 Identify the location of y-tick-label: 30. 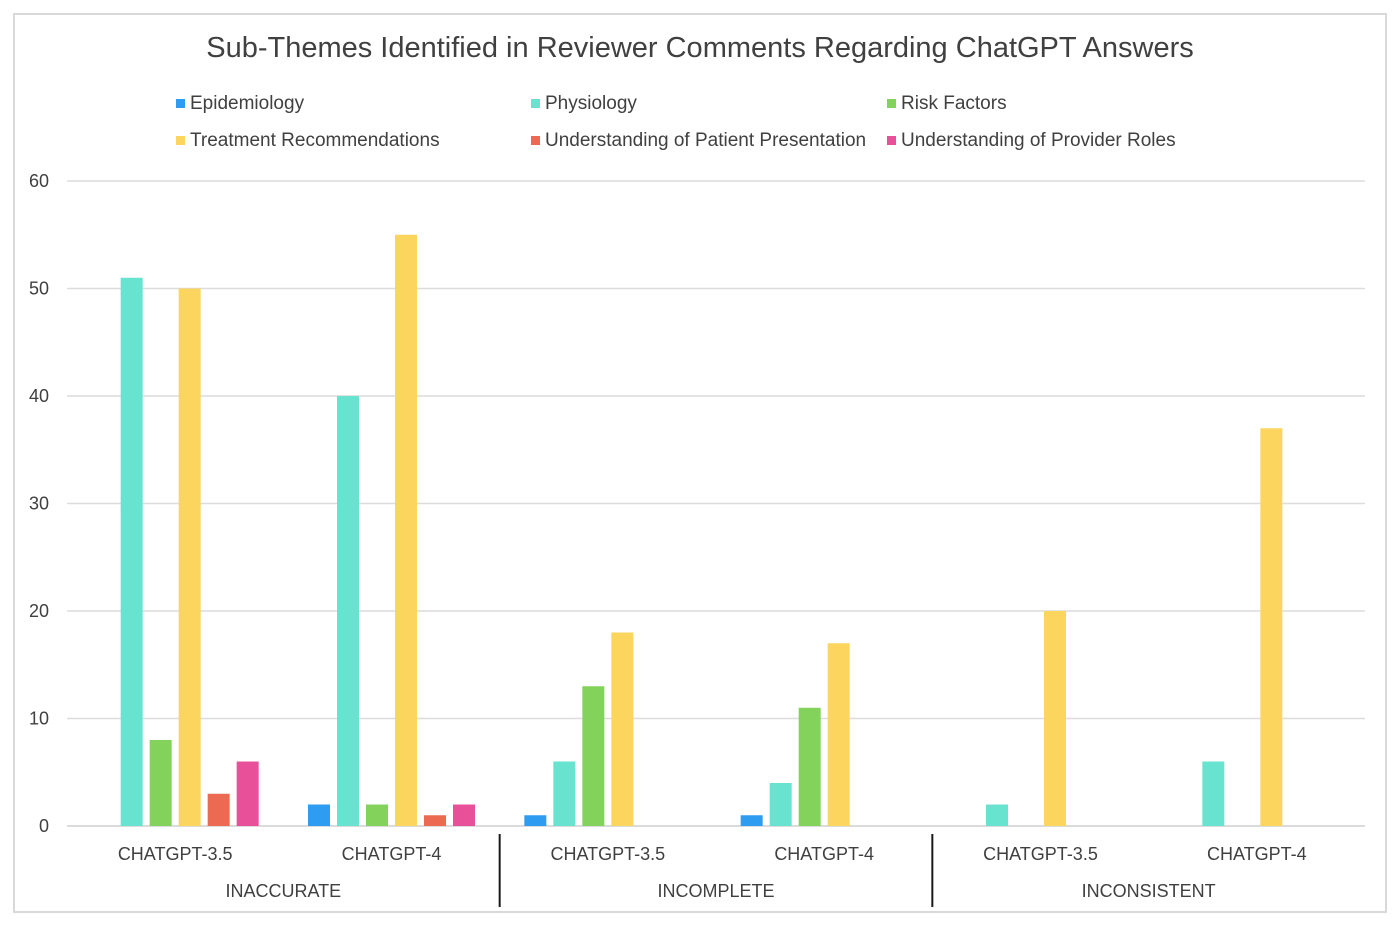
(39, 504).